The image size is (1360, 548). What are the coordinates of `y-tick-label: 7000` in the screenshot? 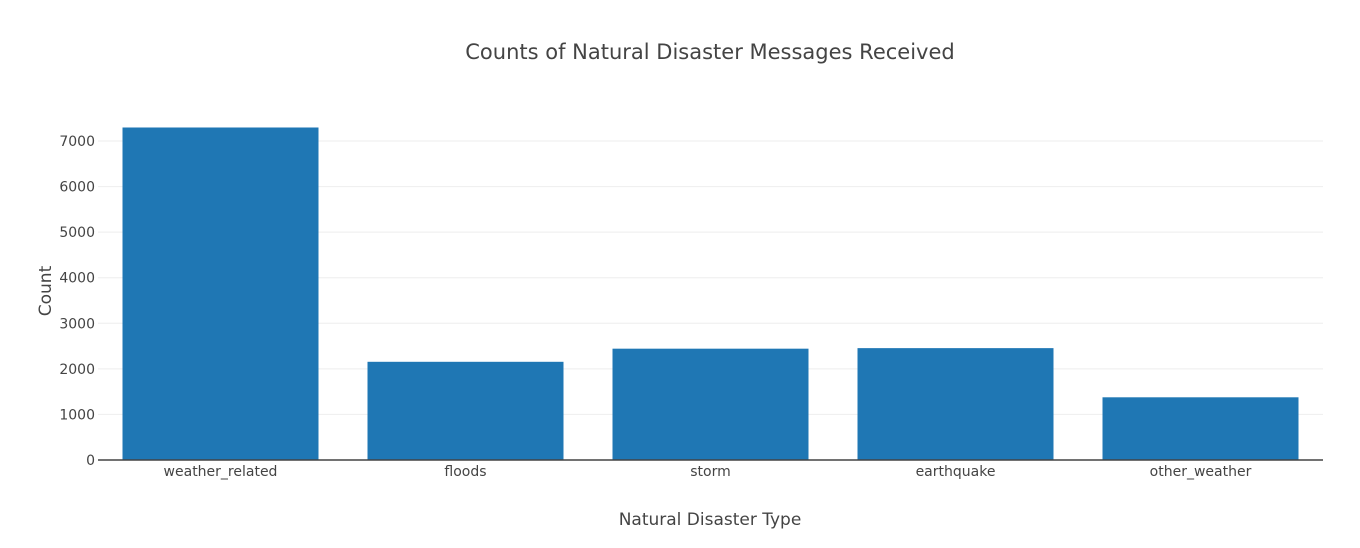 It's located at (77, 142).